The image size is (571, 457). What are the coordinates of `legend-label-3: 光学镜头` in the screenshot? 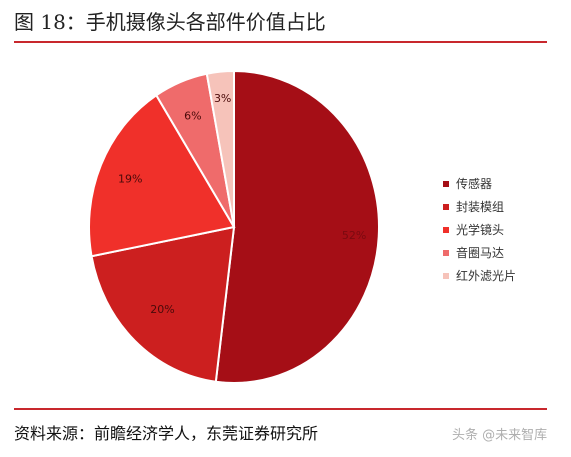 It's located at (480, 230).